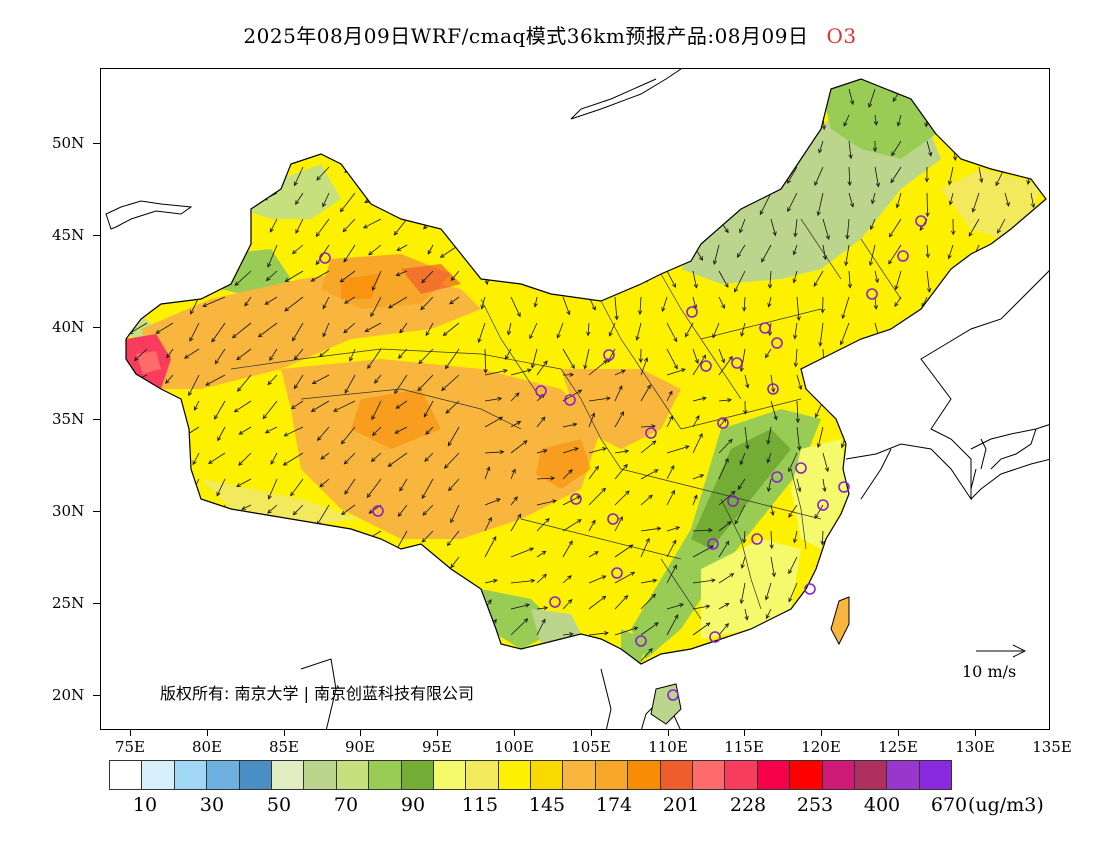 This screenshot has width=1100, height=850. What do you see at coordinates (547, 805) in the screenshot?
I see `legend-label: 145` at bounding box center [547, 805].